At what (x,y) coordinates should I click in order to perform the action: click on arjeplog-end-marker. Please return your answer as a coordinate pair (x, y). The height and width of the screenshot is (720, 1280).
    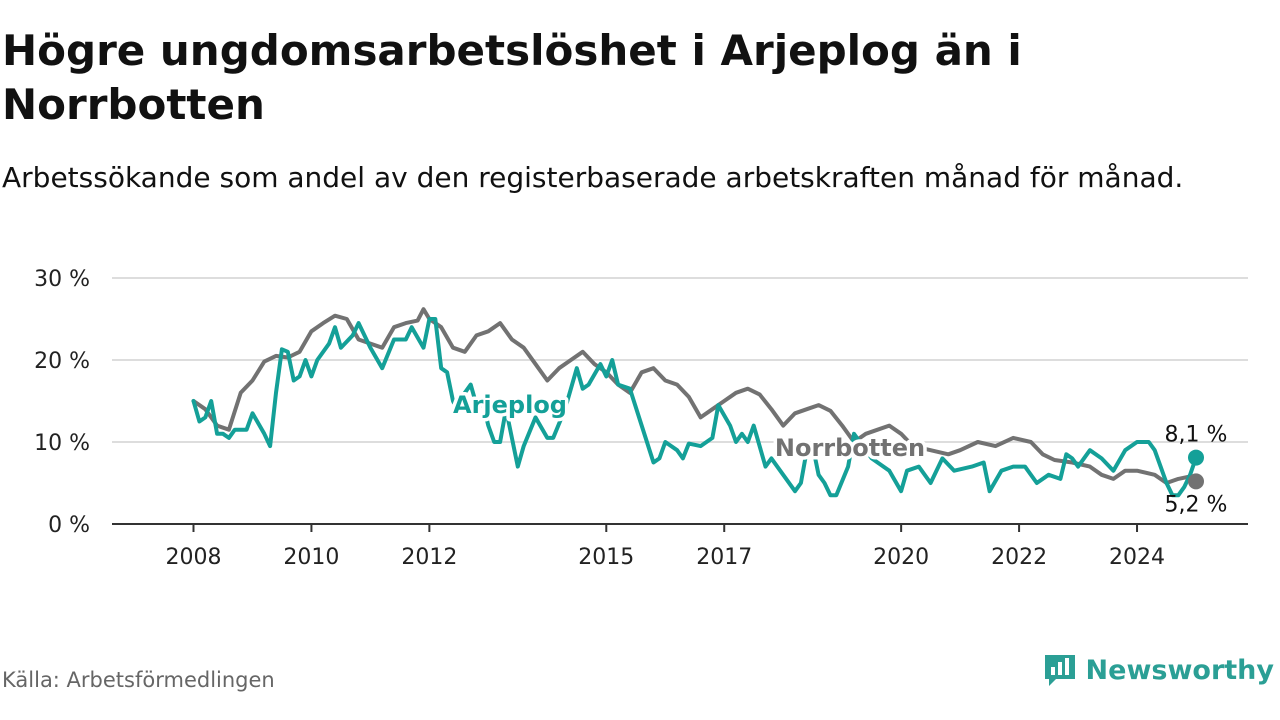
    Looking at the image, I should click on (1196, 457).